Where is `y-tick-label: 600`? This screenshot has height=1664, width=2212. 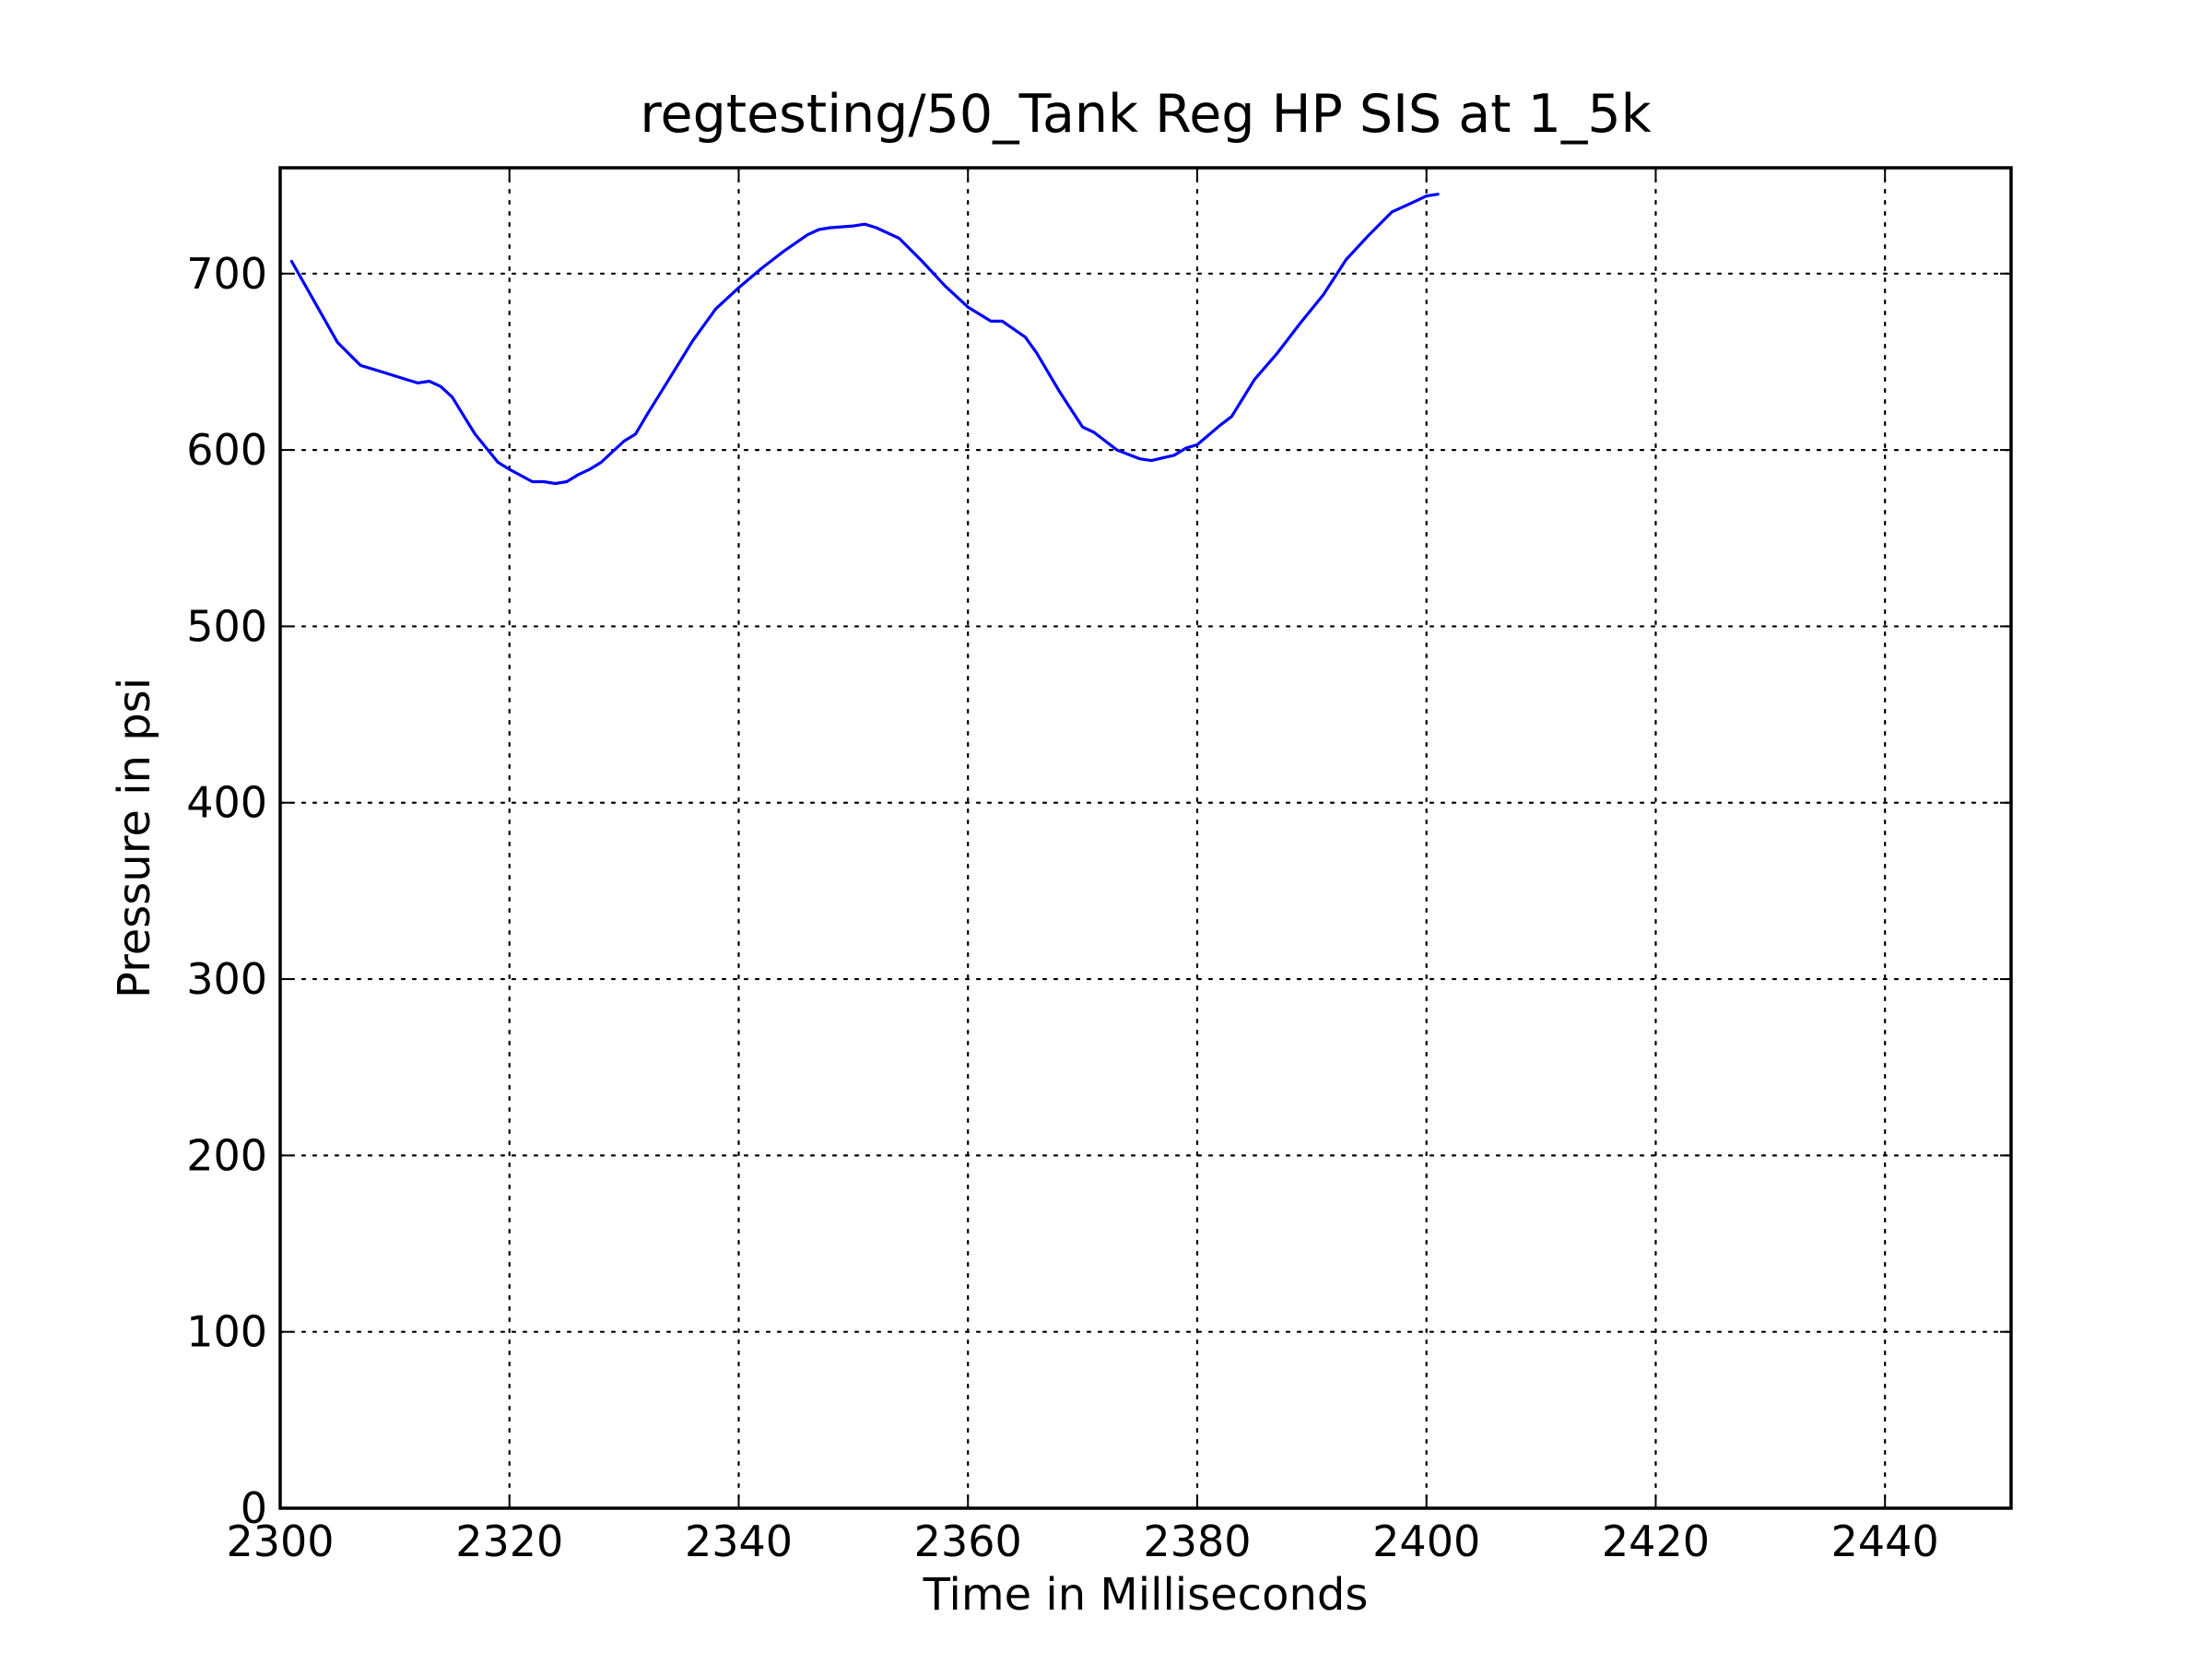
y-tick-label: 600 is located at coordinates (226, 450).